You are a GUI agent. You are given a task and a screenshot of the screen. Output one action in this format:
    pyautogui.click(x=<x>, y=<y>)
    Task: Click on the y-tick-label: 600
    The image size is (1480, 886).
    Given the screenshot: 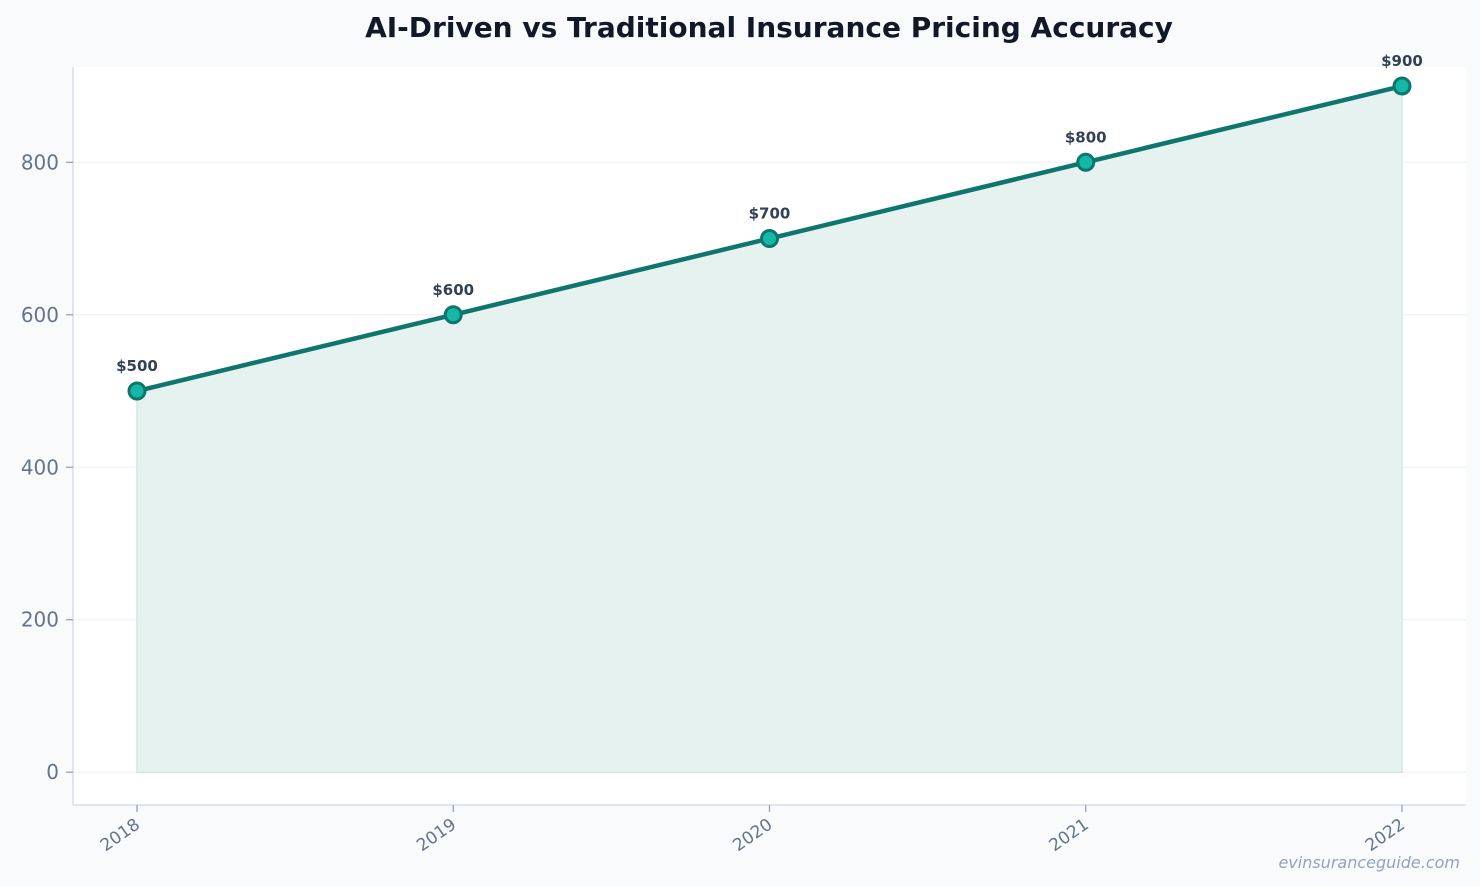 What is the action you would take?
    pyautogui.click(x=40, y=315)
    